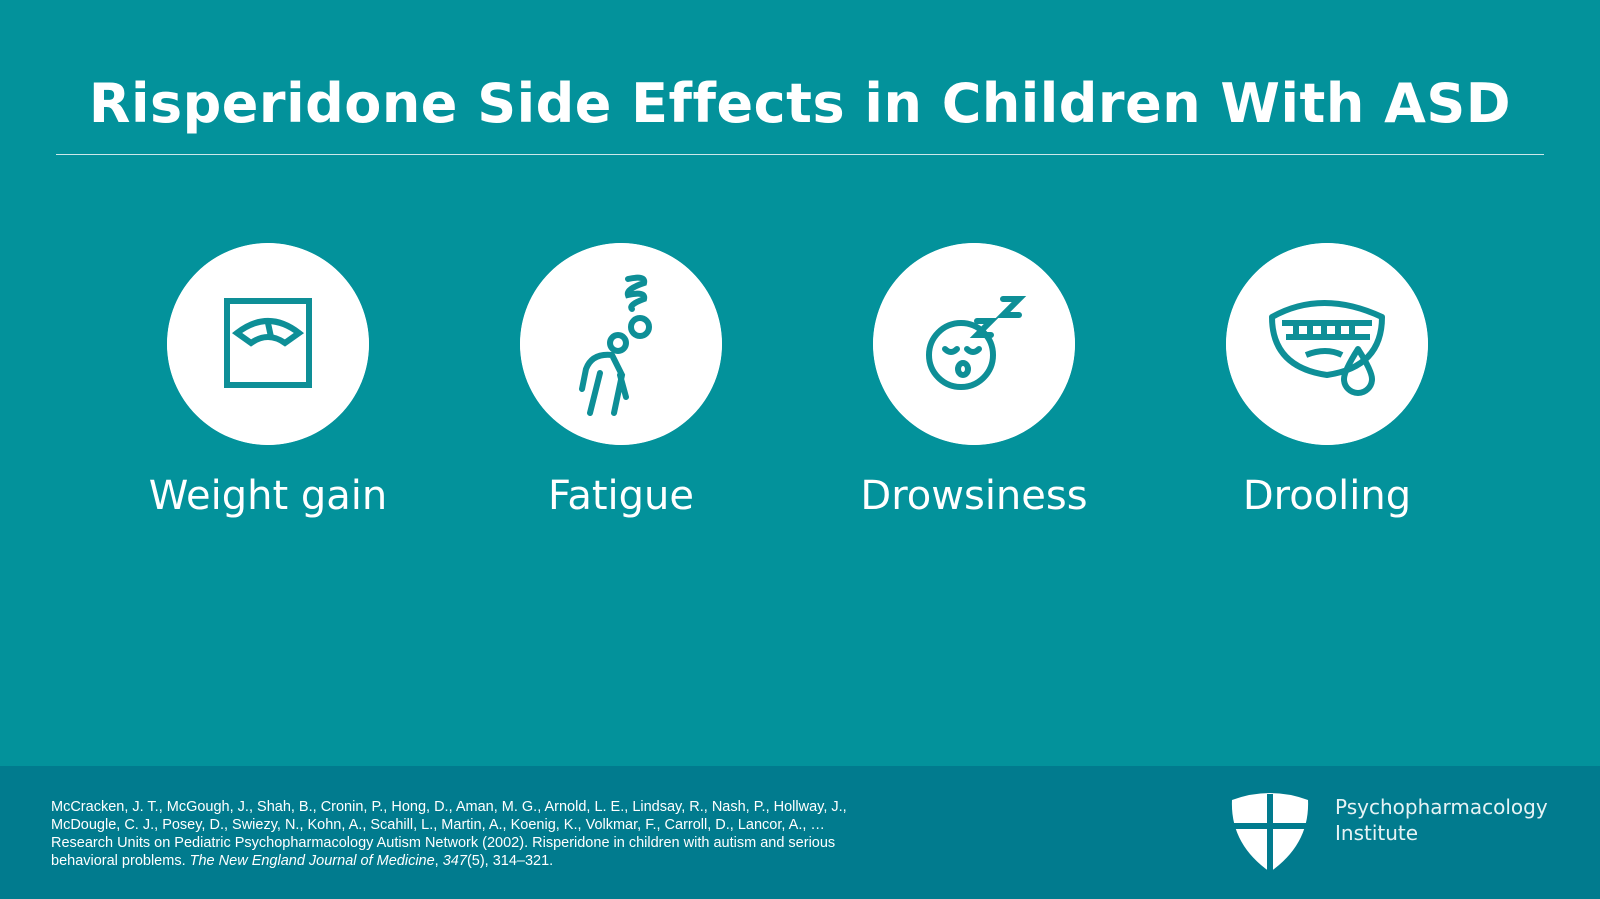 The image size is (1600, 899). I want to click on item: Drooling, so click(1327, 381).